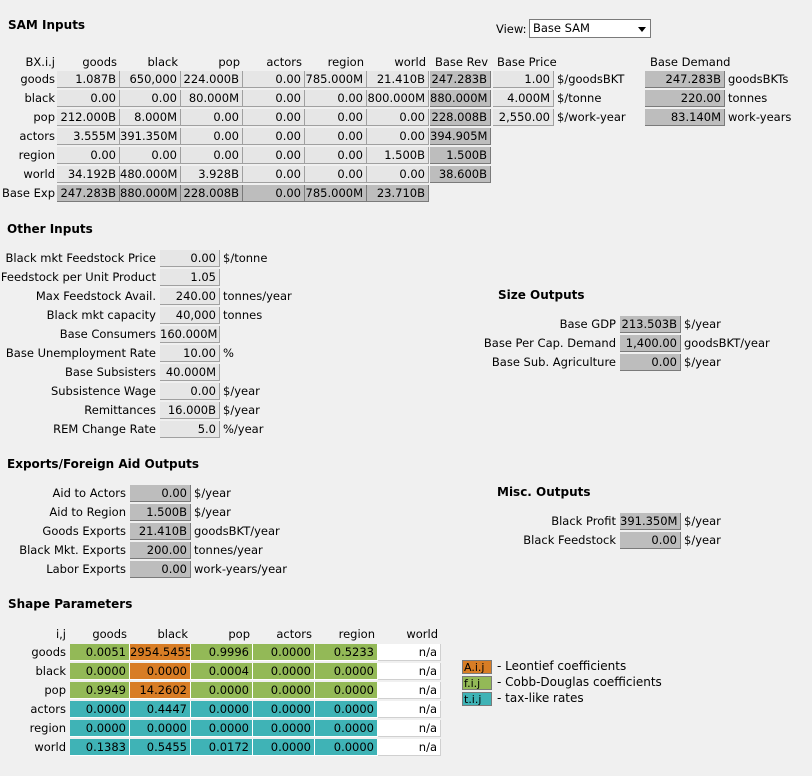  Describe the element at coordinates (222, 747) in the screenshot. I see `shape-cell: 0.0172` at that location.